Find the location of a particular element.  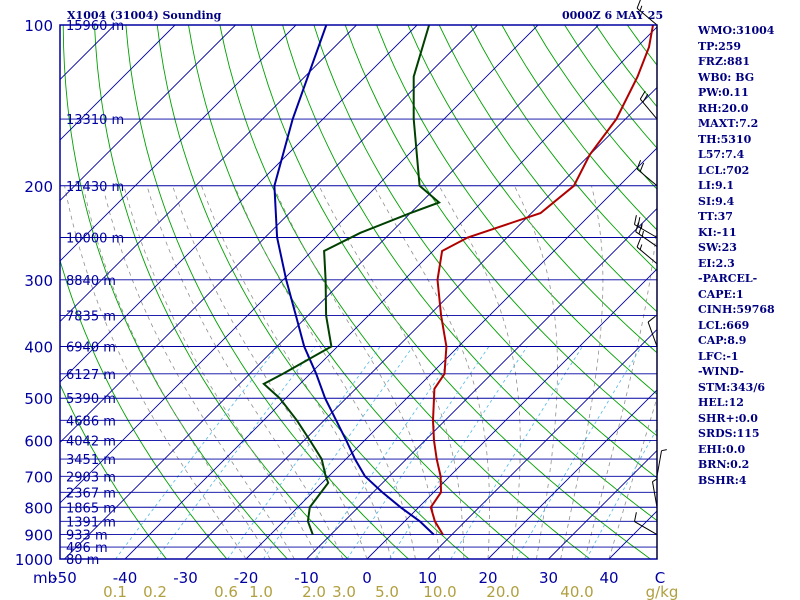

stat-item: SRDS:115 is located at coordinates (729, 433).